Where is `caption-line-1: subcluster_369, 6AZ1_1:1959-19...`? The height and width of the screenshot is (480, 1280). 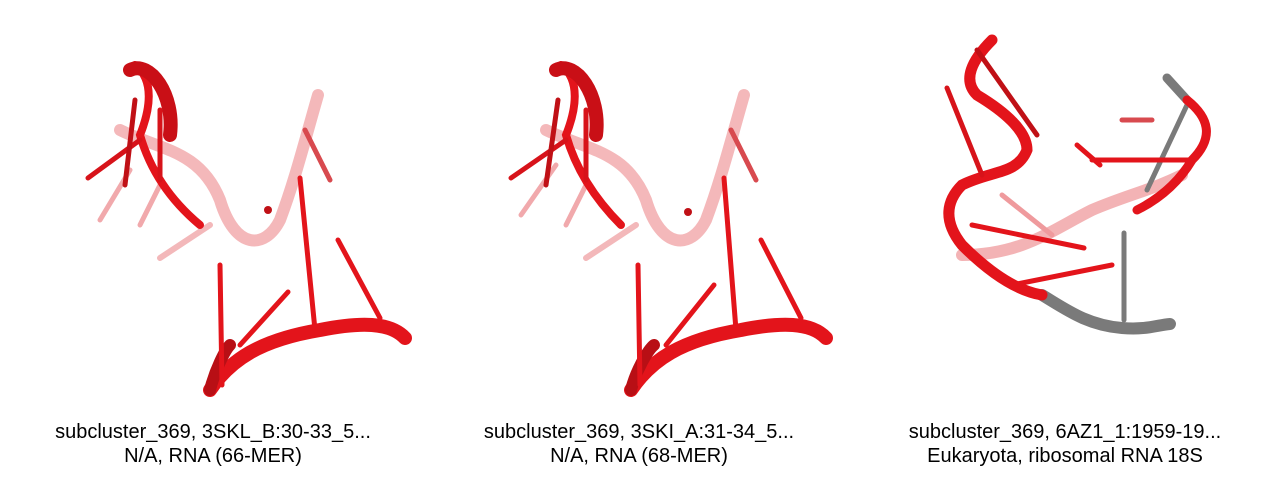
caption-line-1: subcluster_369, 6AZ1_1:1959-19... is located at coordinates (1065, 432).